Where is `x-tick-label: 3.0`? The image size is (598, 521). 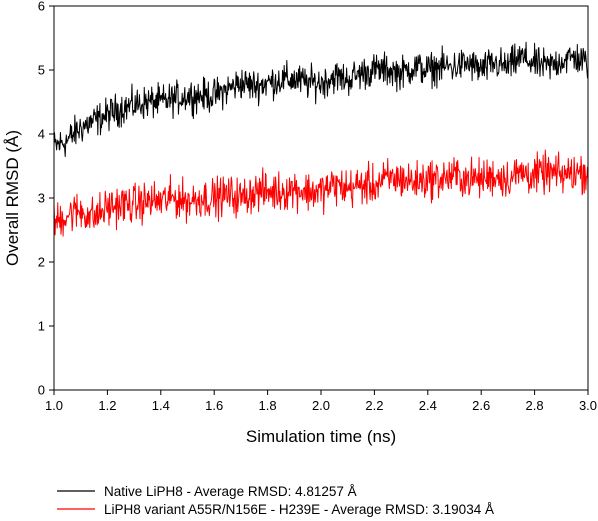 x-tick-label: 3.0 is located at coordinates (588, 405).